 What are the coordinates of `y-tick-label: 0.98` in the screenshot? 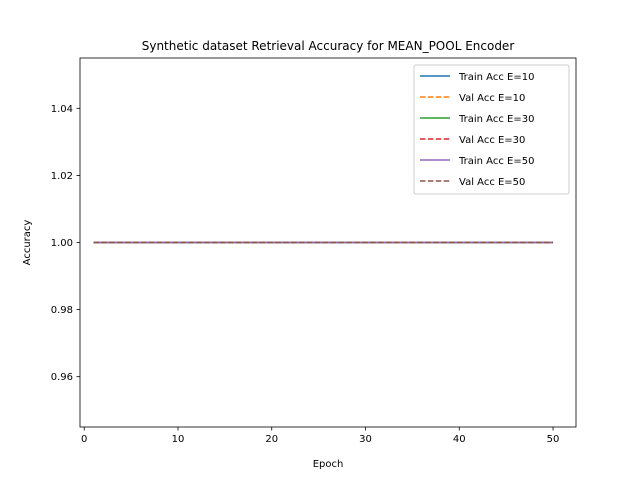 It's located at (62, 310).